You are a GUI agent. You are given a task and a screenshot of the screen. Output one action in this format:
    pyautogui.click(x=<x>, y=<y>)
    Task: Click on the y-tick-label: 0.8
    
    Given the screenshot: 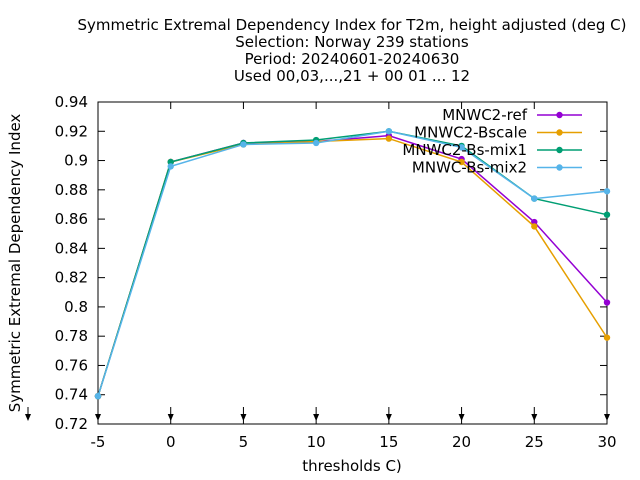 What is the action you would take?
    pyautogui.click(x=76, y=307)
    